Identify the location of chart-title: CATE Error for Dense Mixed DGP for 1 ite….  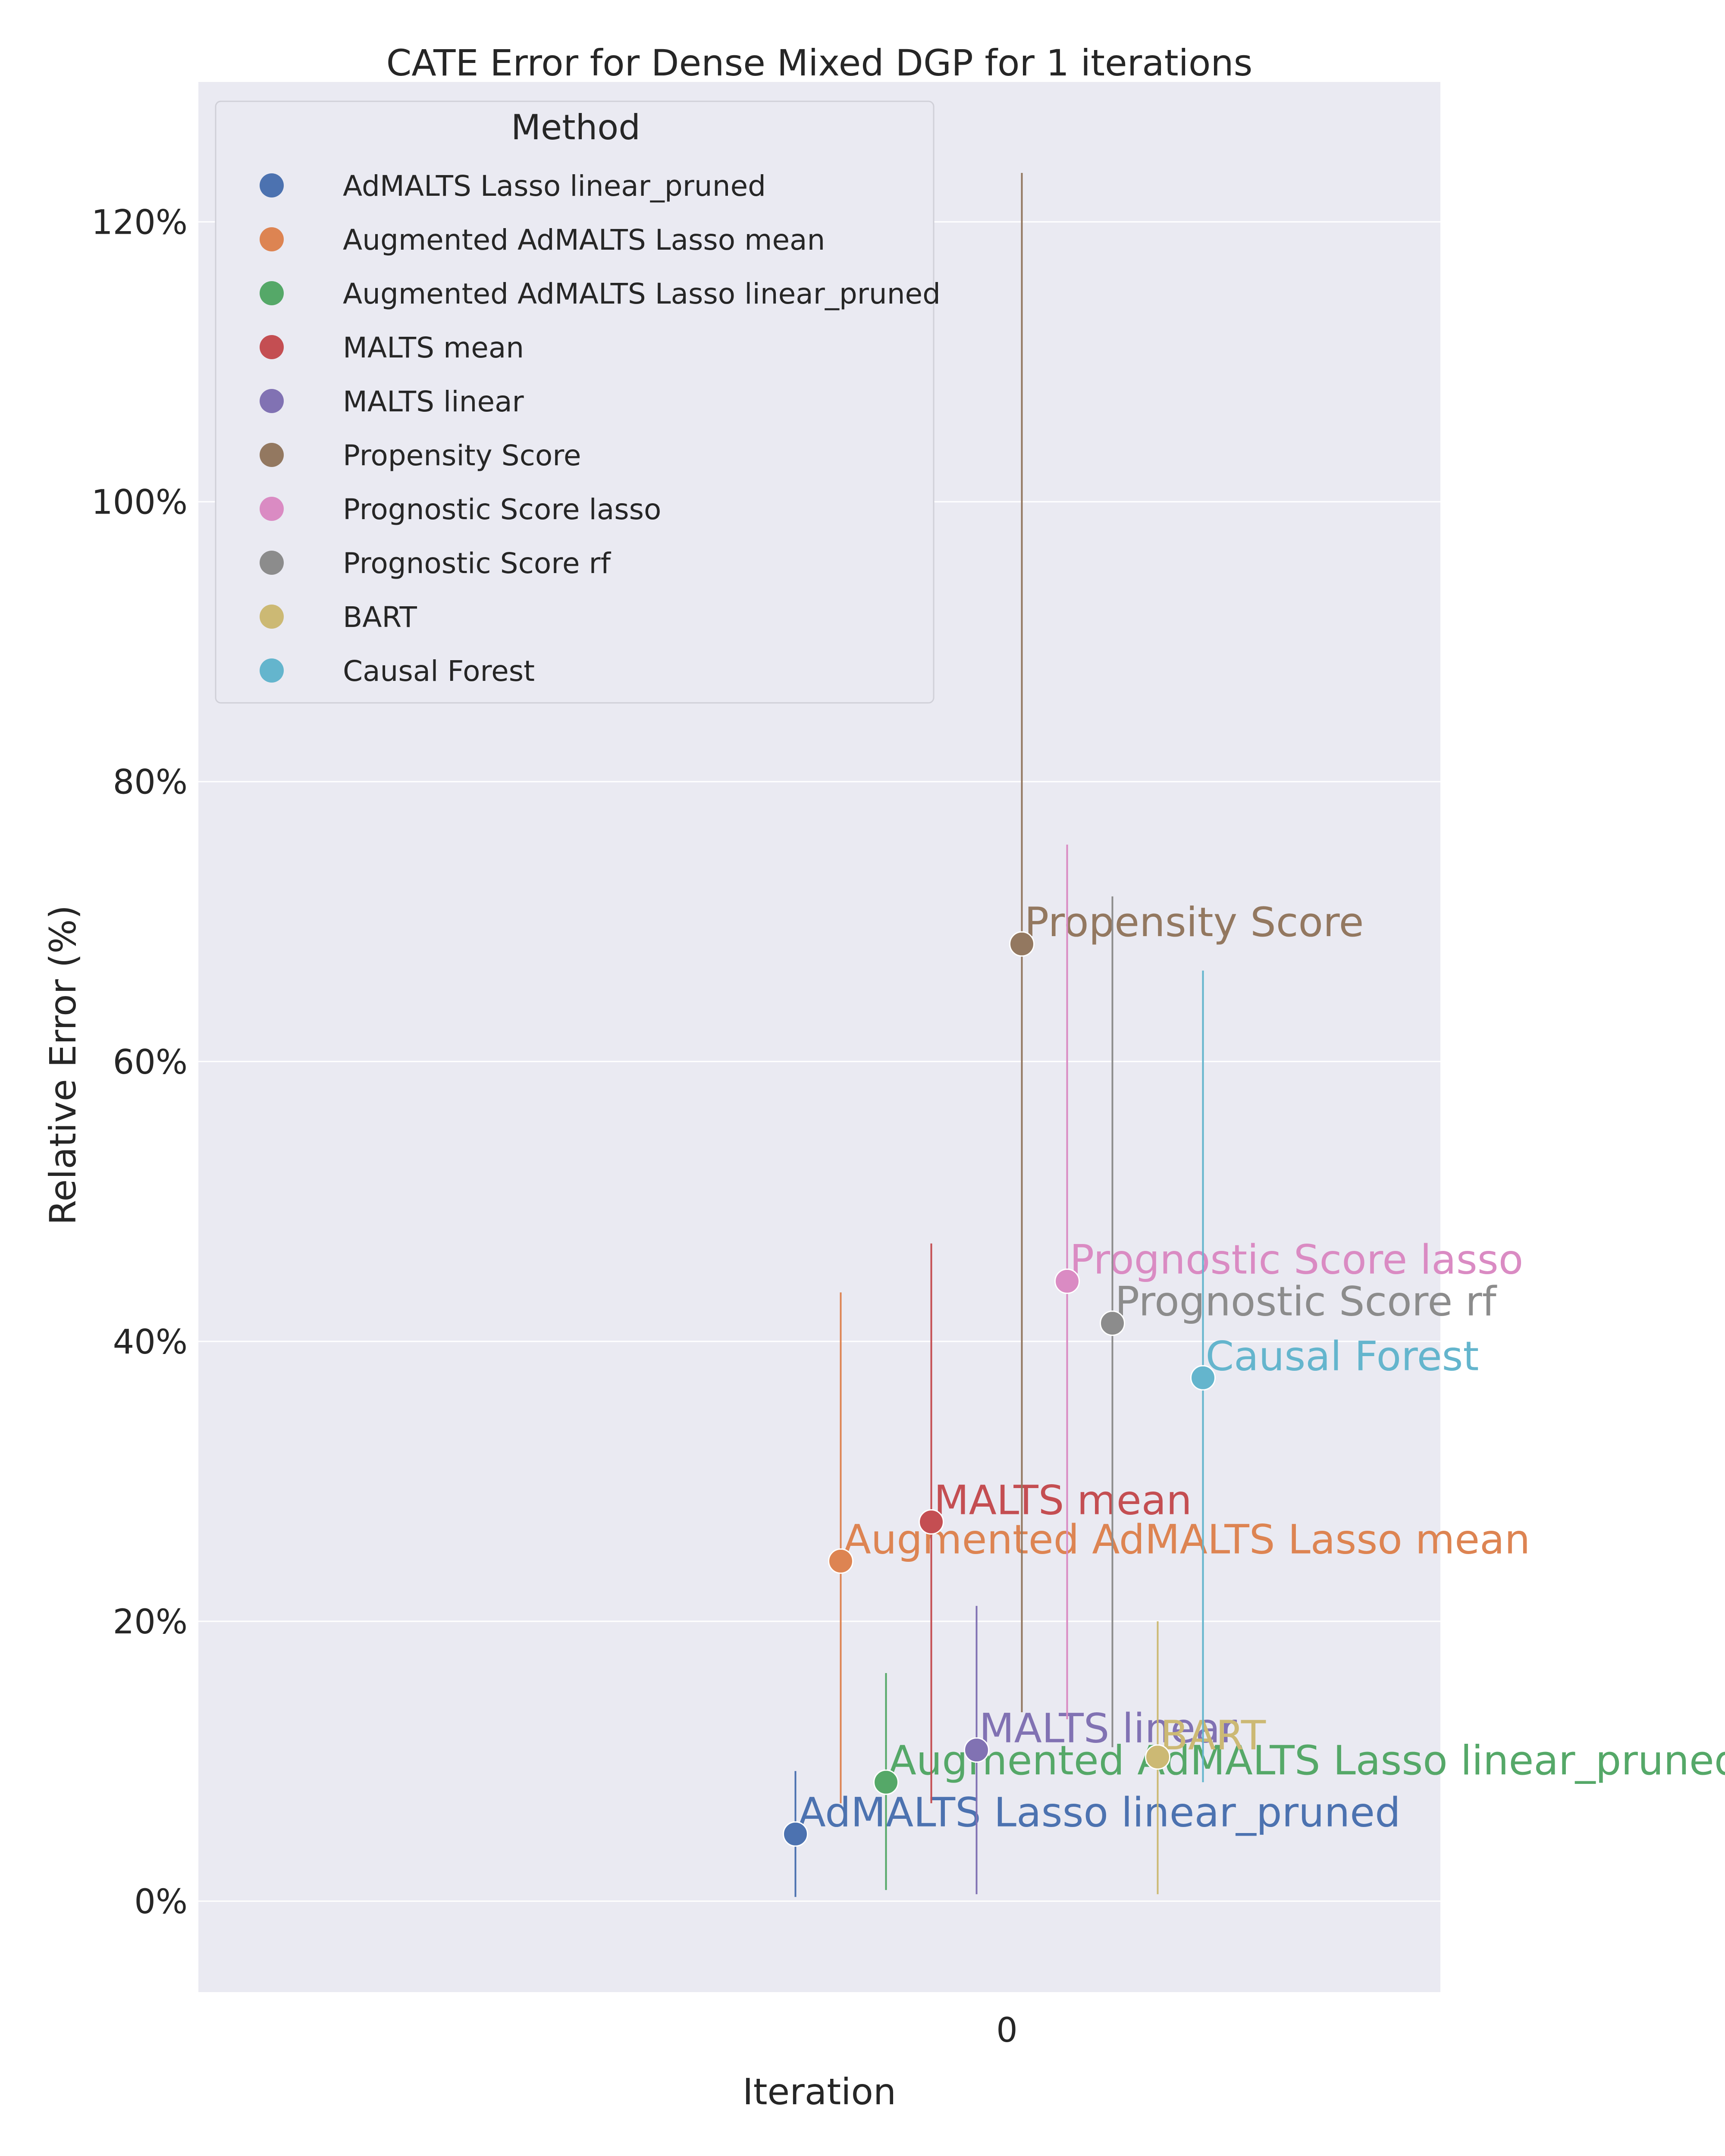
(819, 63).